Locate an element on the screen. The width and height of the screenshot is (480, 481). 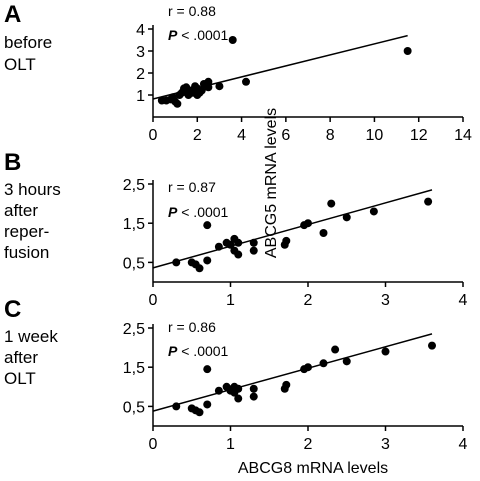
panel-c-x-tick-label: 4 is located at coordinates (463, 444).